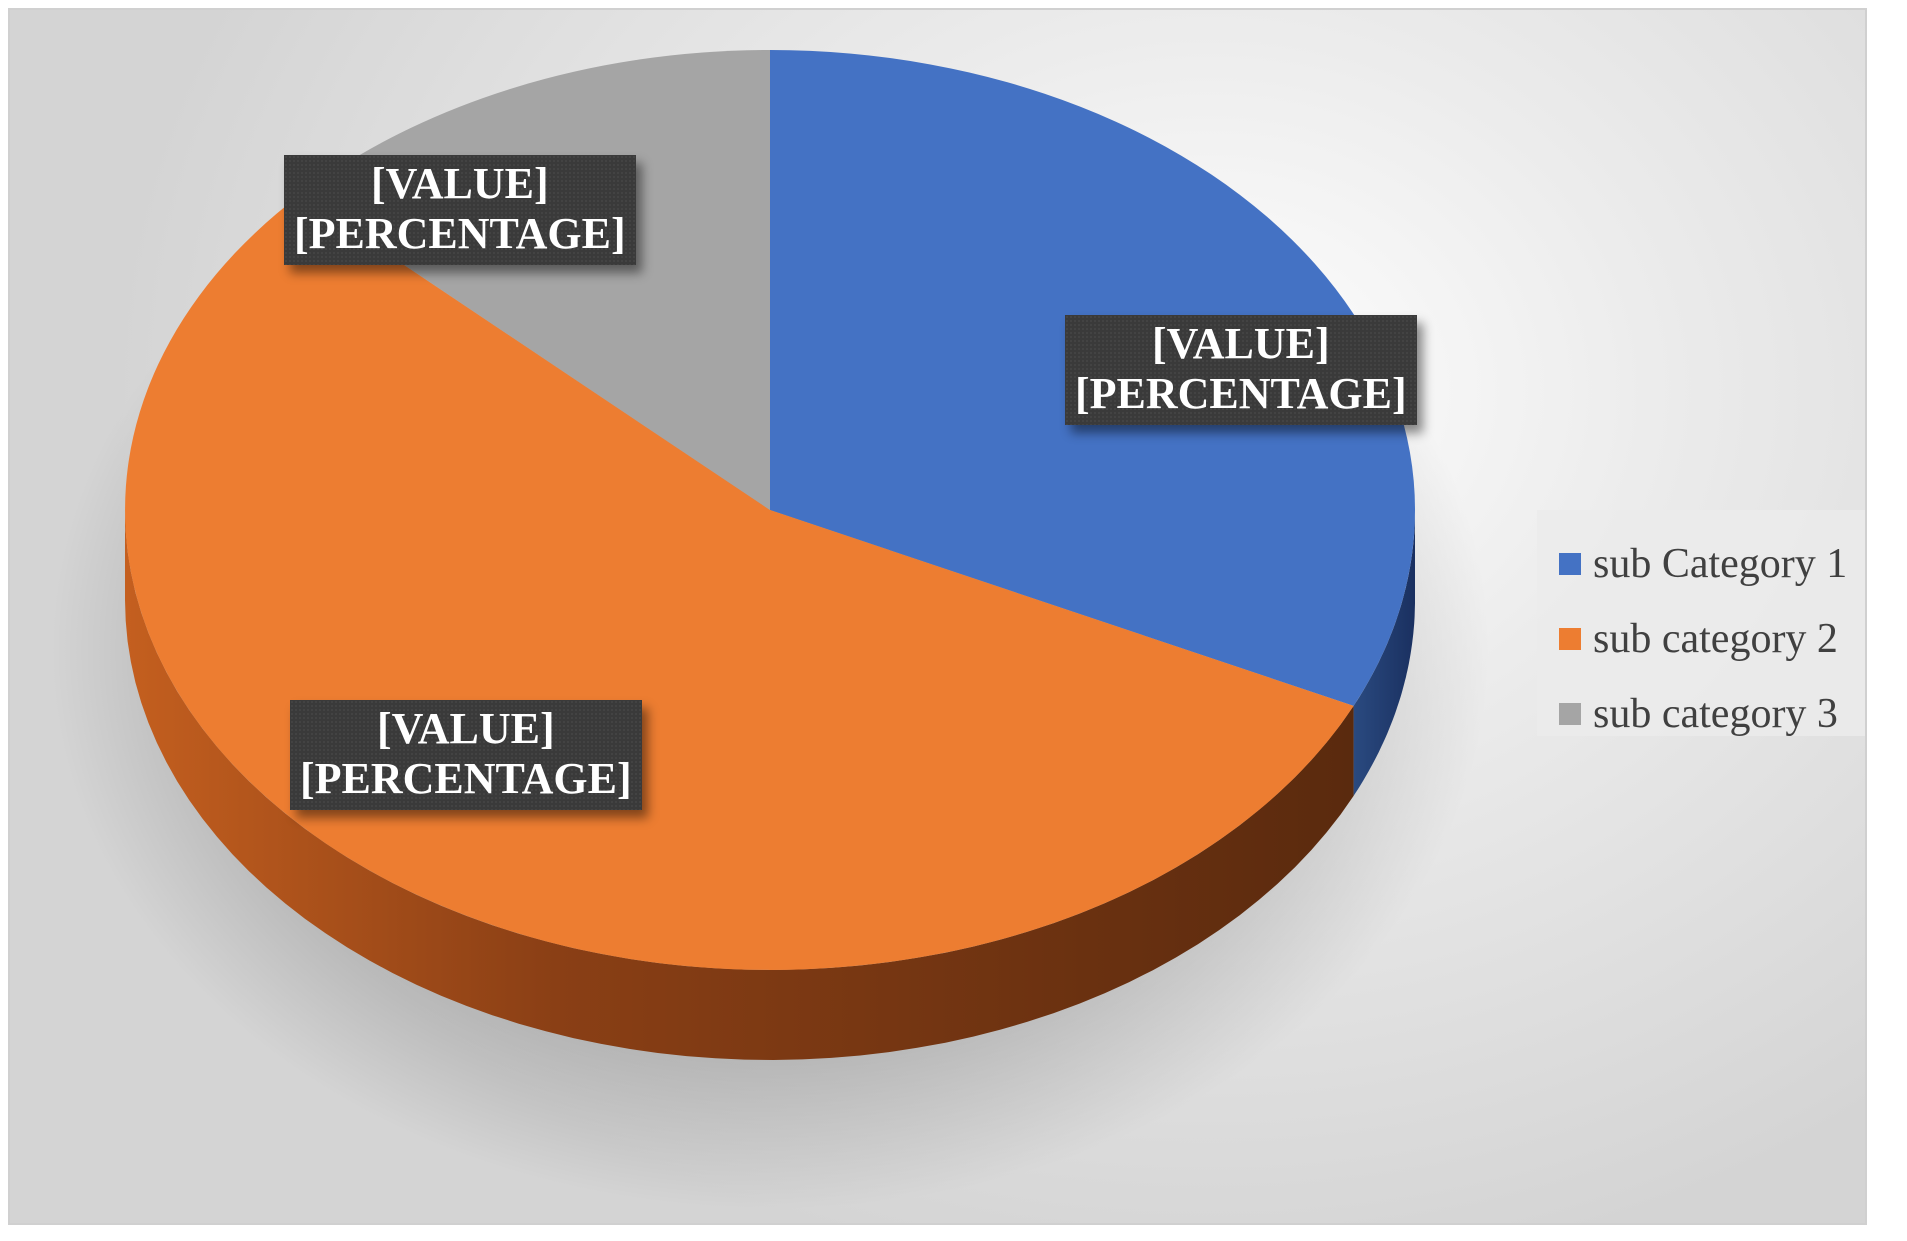 The height and width of the screenshot is (1241, 1907). Describe the element at coordinates (1715, 638) in the screenshot. I see `legend-label: sub category 2` at that location.